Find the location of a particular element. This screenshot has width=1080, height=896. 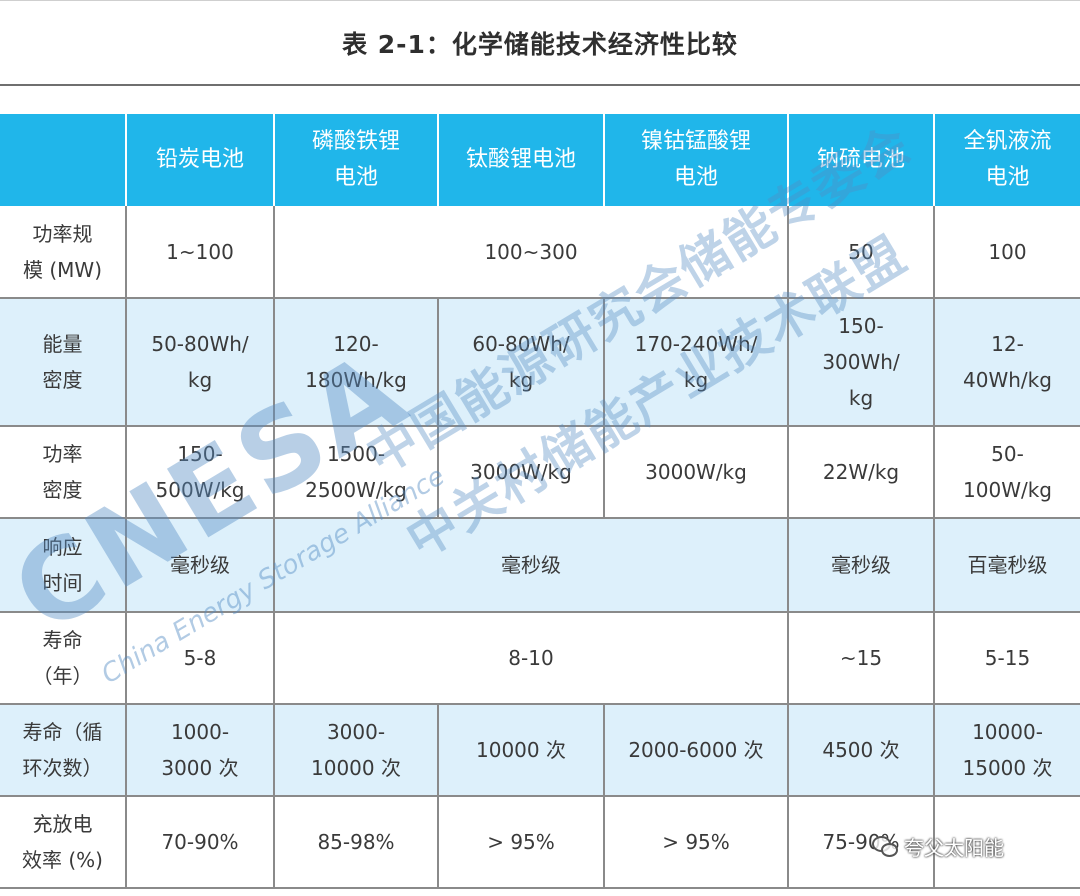

table-cell: 5-8 is located at coordinates (200, 658).